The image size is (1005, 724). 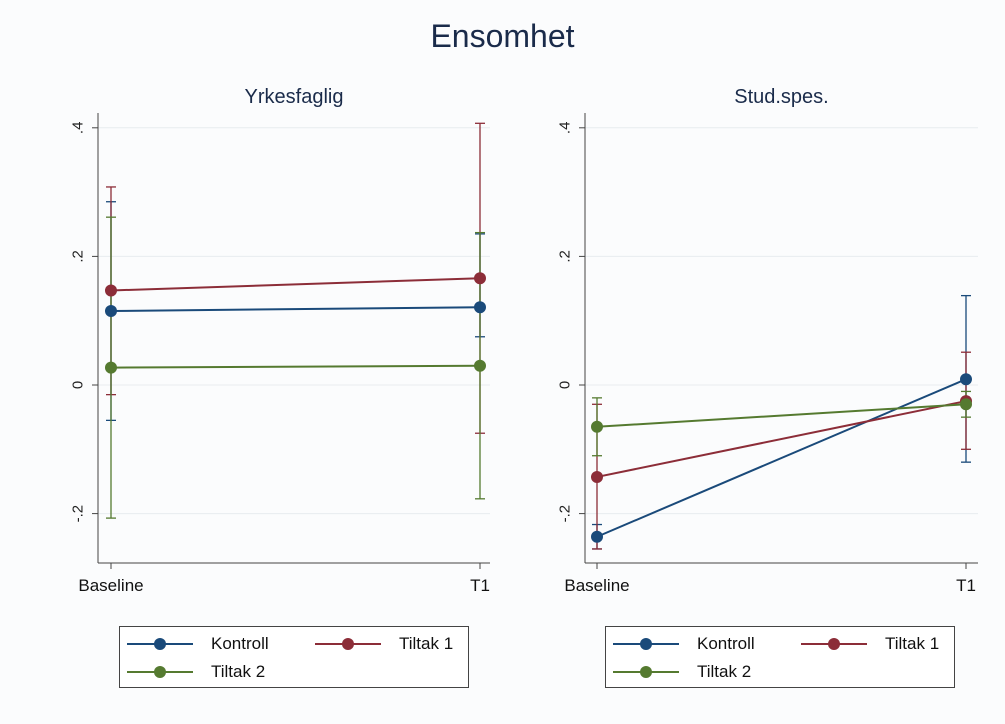 What do you see at coordinates (294, 97) in the screenshot?
I see `panel-title: Yrkesfaglig` at bounding box center [294, 97].